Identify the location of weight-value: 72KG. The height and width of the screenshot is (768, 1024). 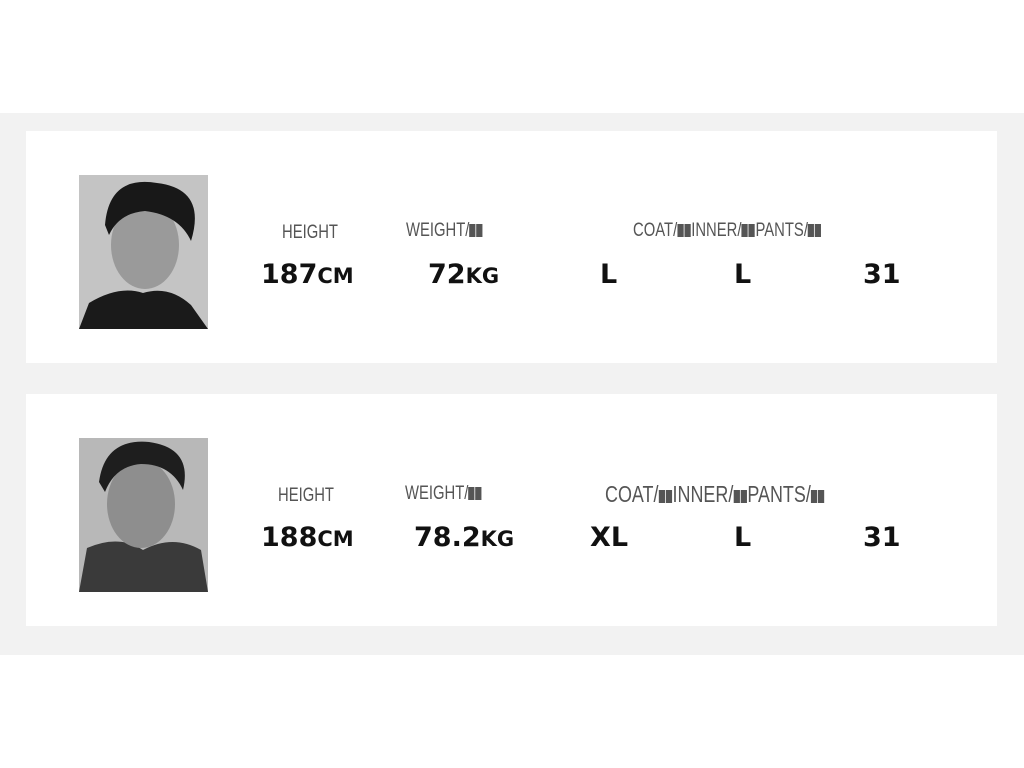
(464, 274).